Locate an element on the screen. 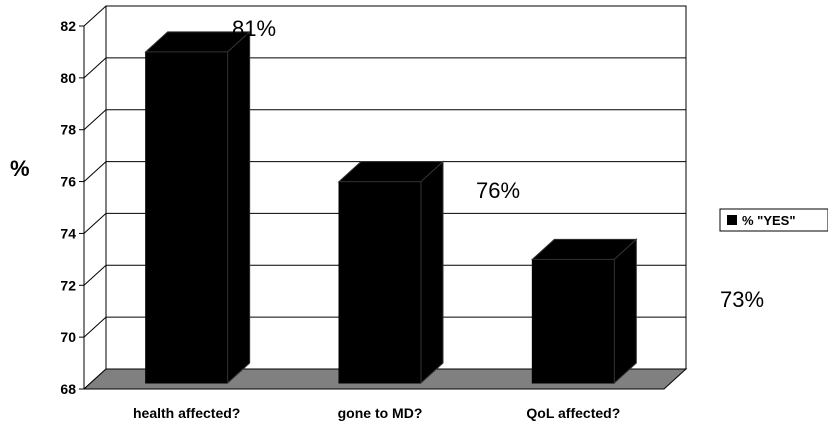  y-tick-label: 74 is located at coordinates (68, 233).